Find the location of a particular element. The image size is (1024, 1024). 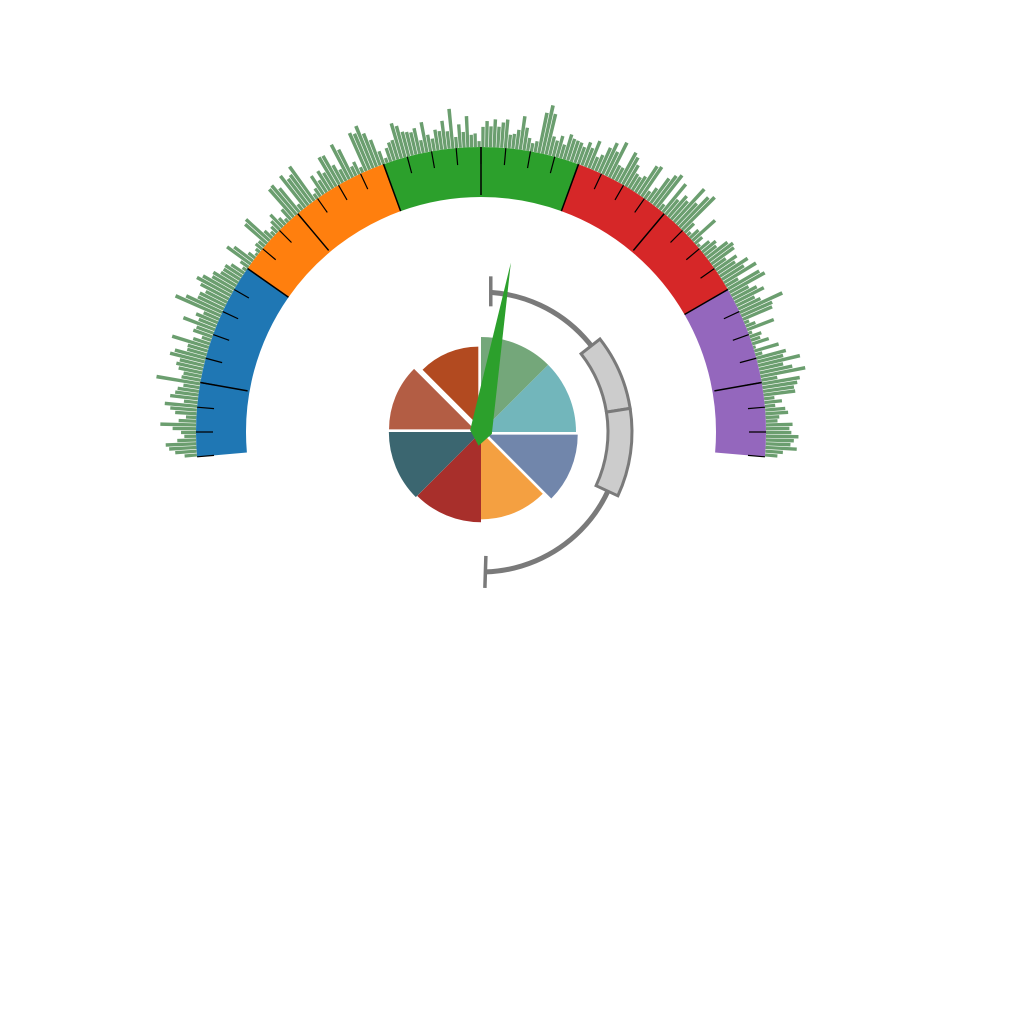

side-arc is located at coordinates (554, 432).